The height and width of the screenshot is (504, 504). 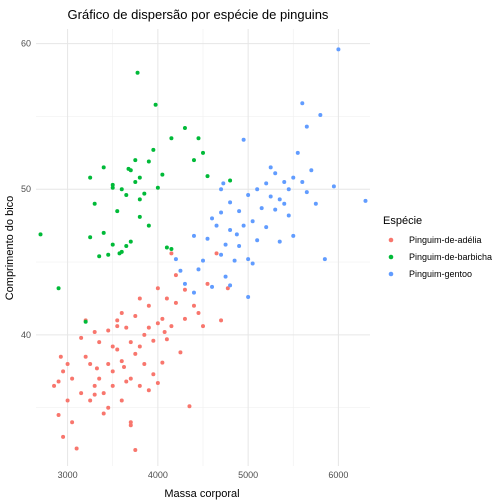 I want to click on x-tick-label: 6000, so click(x=338, y=475).